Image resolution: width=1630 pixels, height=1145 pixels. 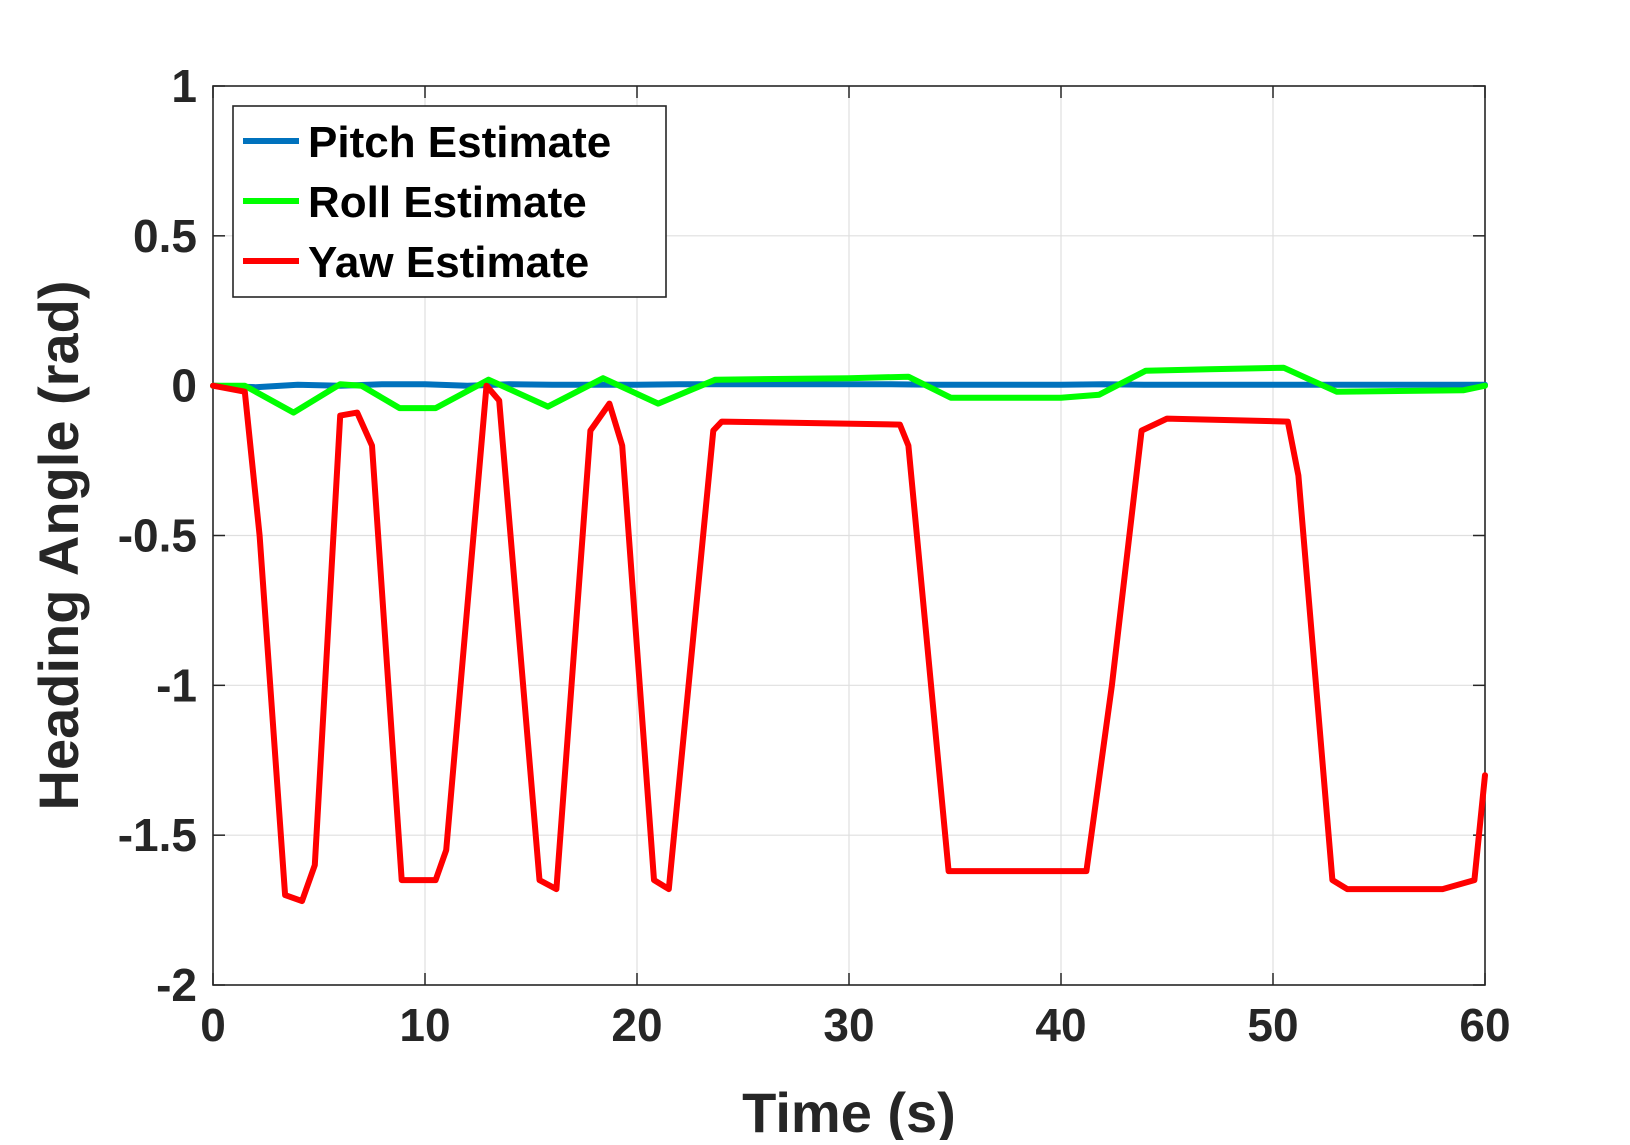 I want to click on y-tick-label: -2, so click(x=176, y=985).